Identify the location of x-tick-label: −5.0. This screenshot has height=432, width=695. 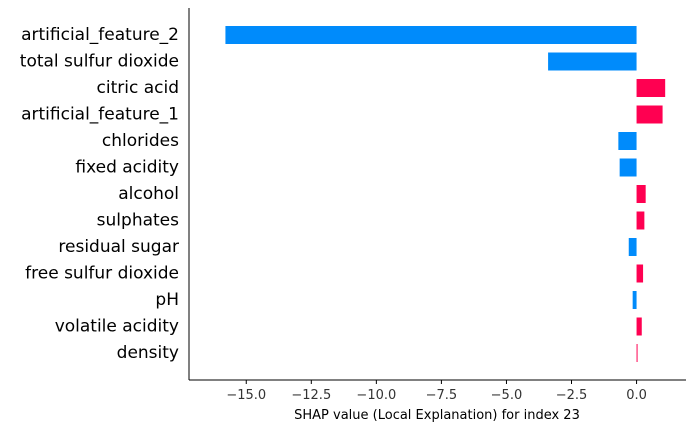
(507, 395).